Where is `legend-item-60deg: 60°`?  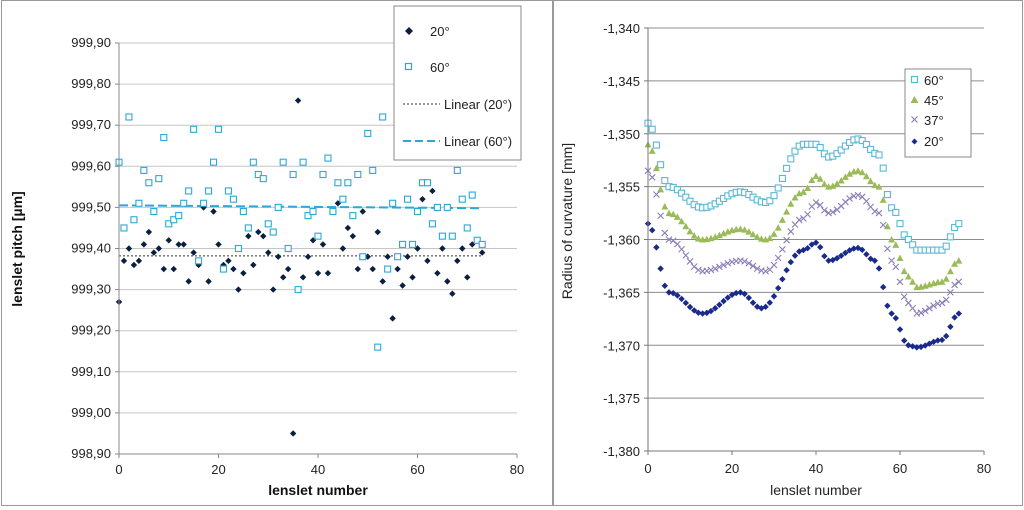
legend-item-60deg: 60° is located at coordinates (927, 80).